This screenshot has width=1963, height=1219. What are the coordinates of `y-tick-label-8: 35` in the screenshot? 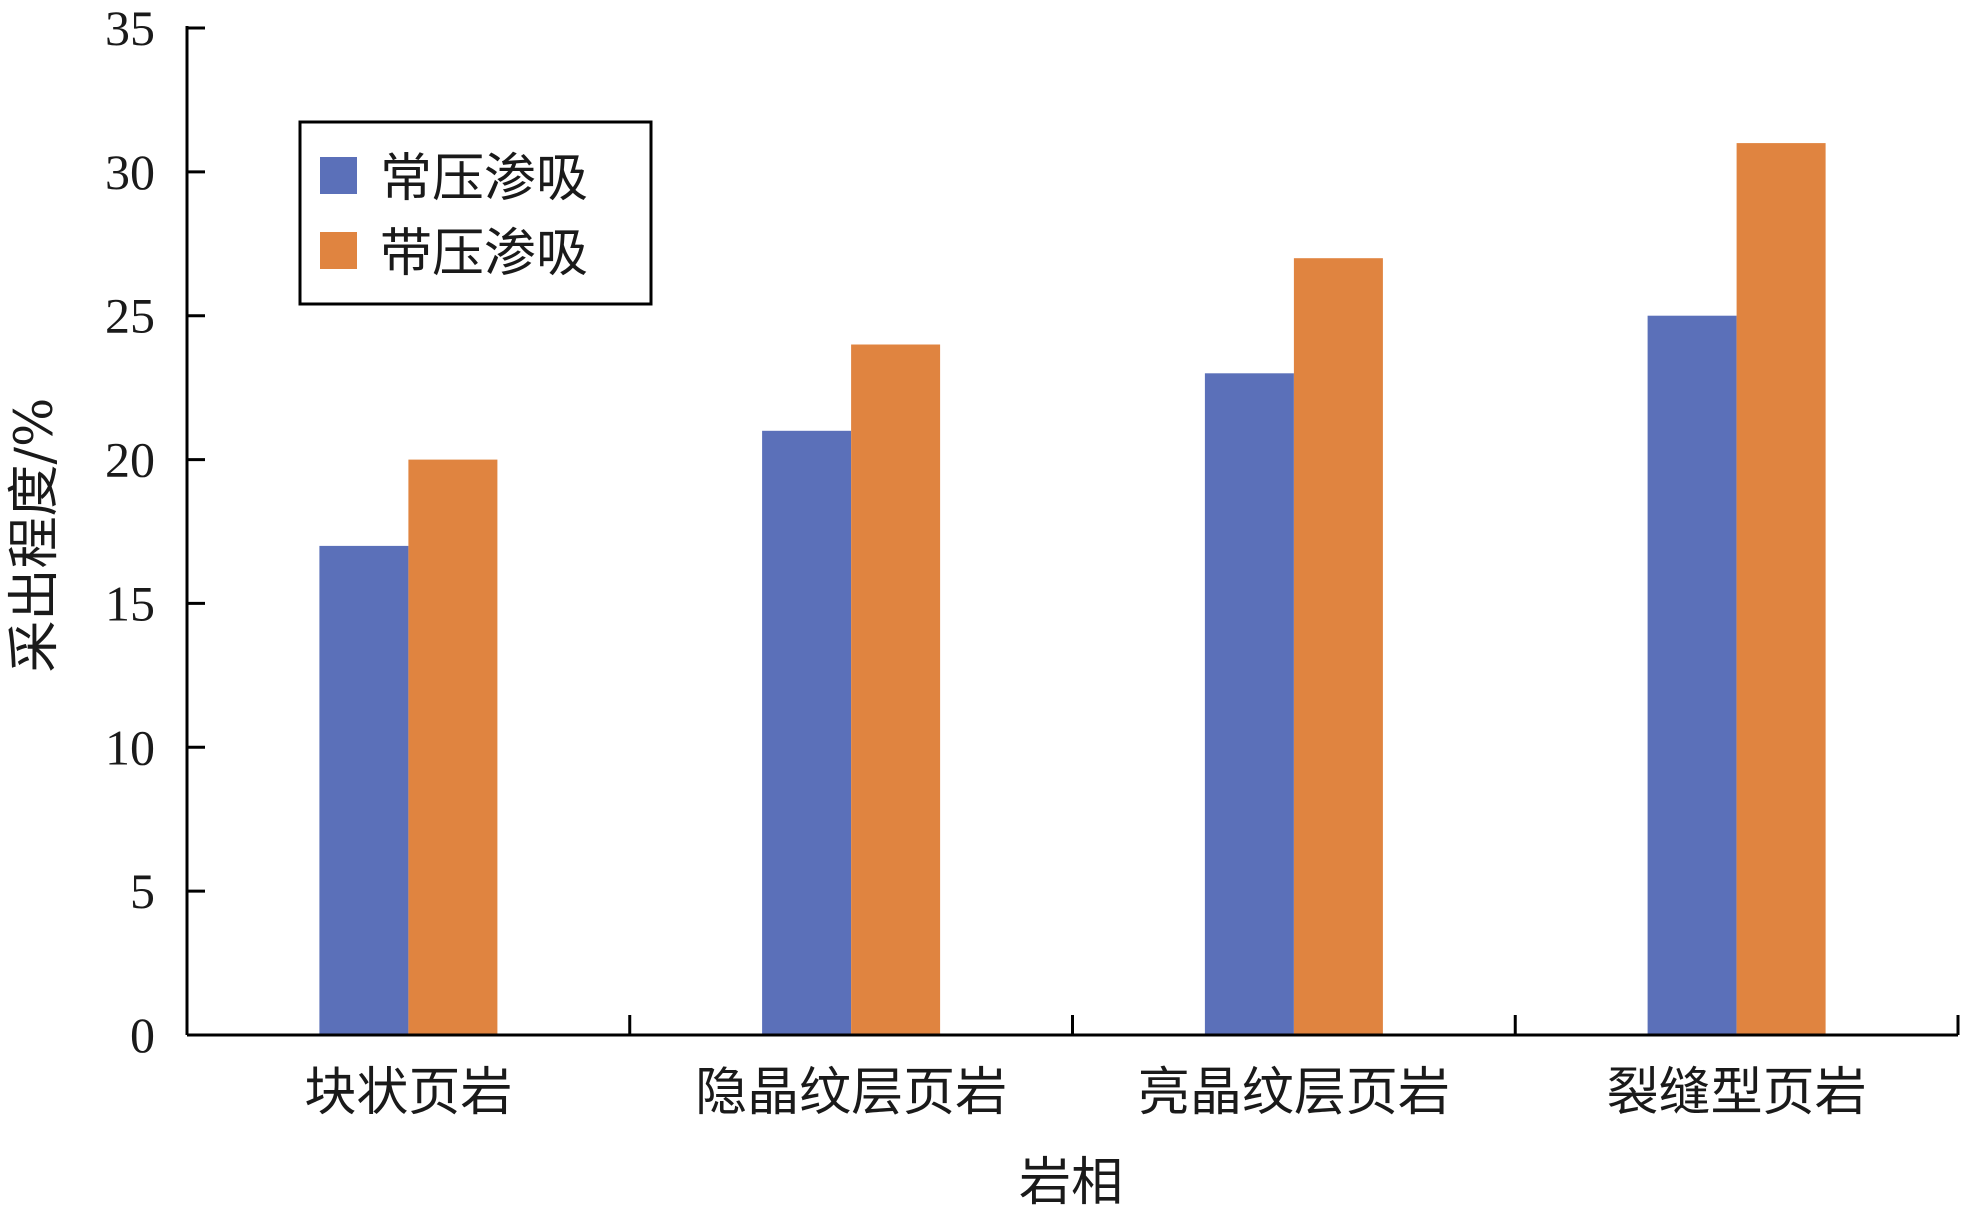 It's located at (130, 28).